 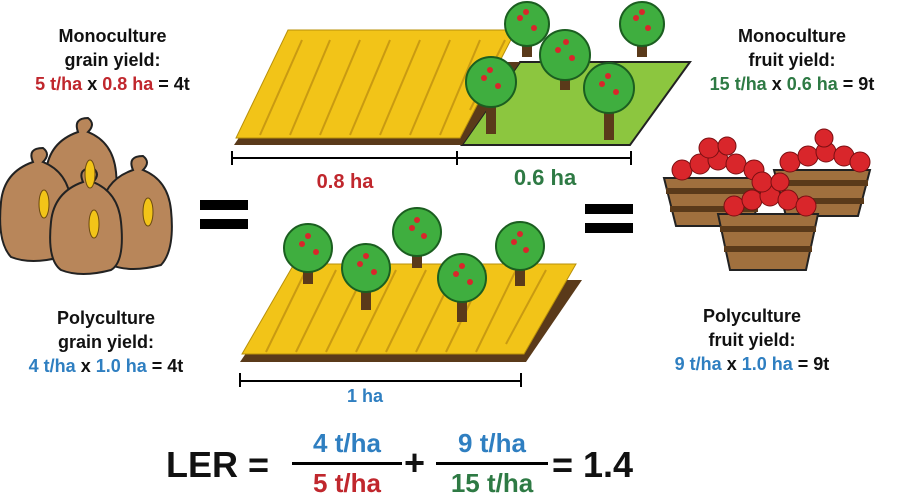 What do you see at coordinates (768, 242) in the screenshot?
I see `basket` at bounding box center [768, 242].